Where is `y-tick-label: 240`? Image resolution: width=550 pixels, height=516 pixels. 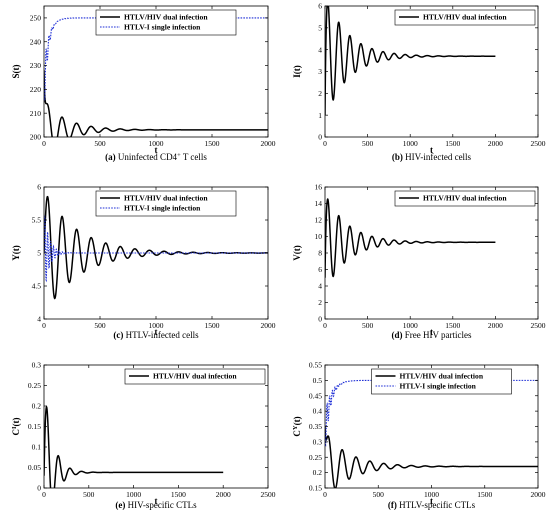 y-tick-label: 240 is located at coordinates (36, 41).